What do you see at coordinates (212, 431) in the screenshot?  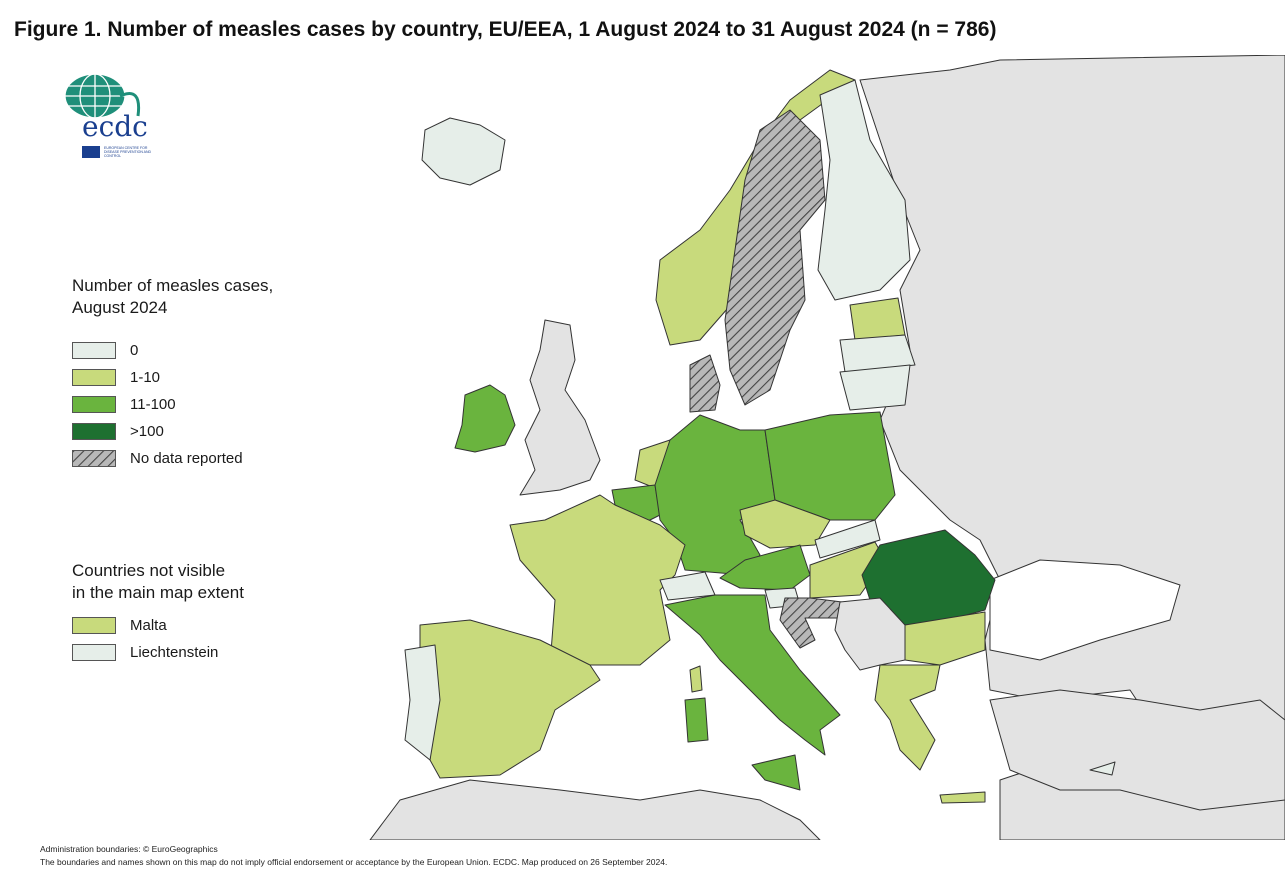 I see `legend-item-over-100: >100` at bounding box center [212, 431].